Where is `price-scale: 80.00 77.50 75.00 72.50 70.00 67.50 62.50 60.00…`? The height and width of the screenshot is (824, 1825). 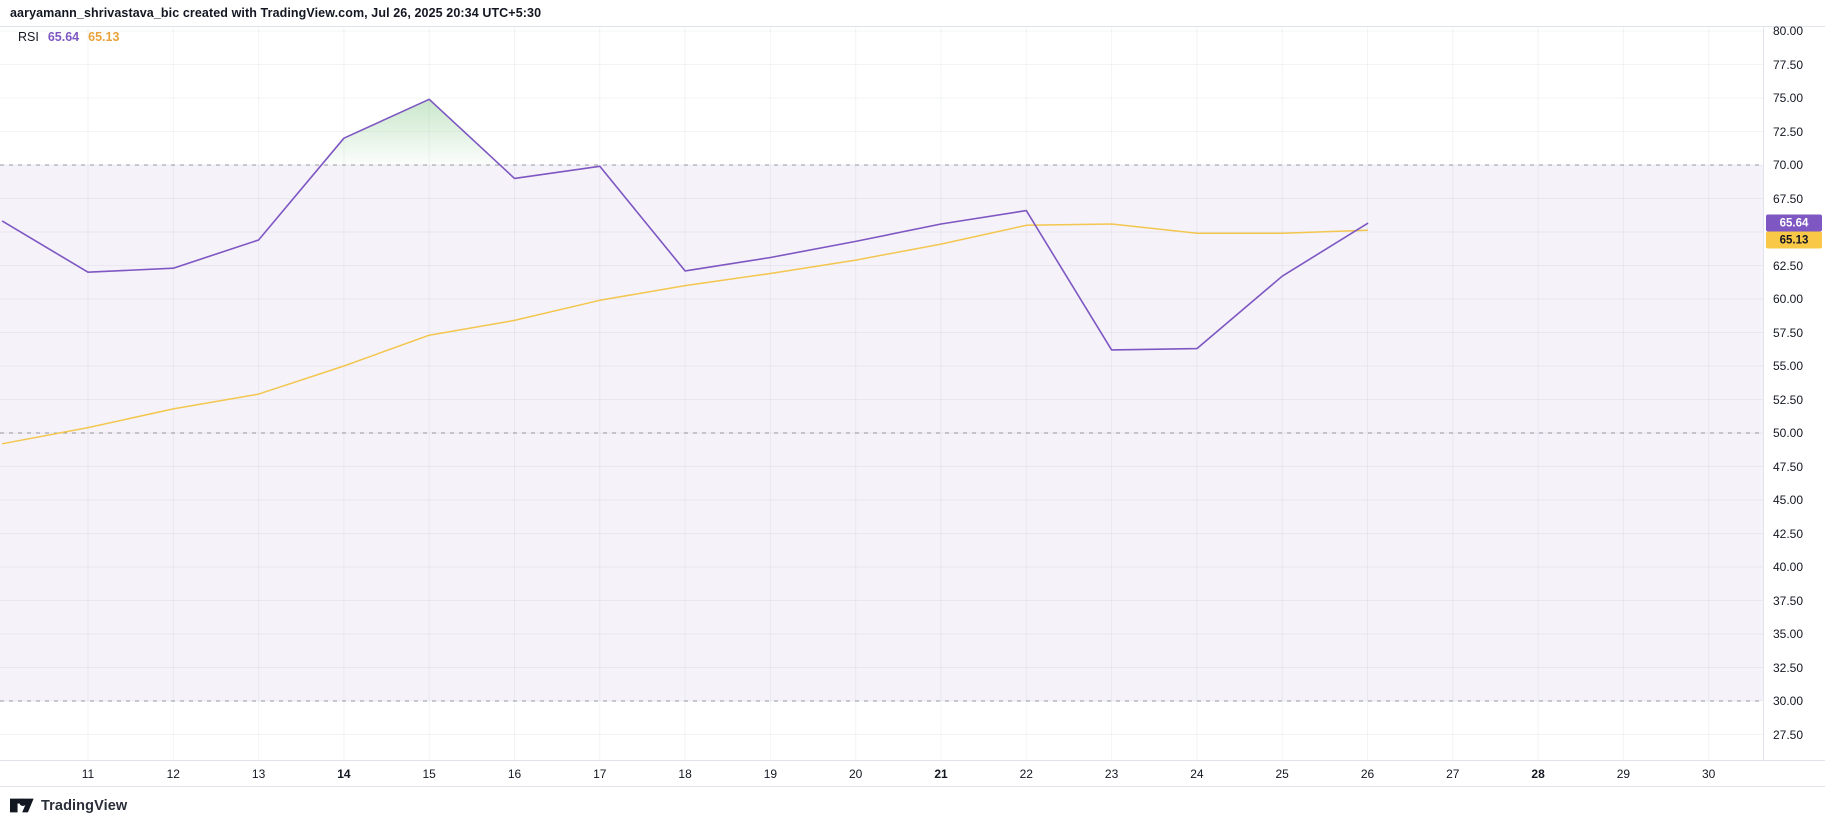
price-scale: 80.00 77.50 75.00 72.50 70.00 67.50 62.50 60.00… is located at coordinates (1794, 405).